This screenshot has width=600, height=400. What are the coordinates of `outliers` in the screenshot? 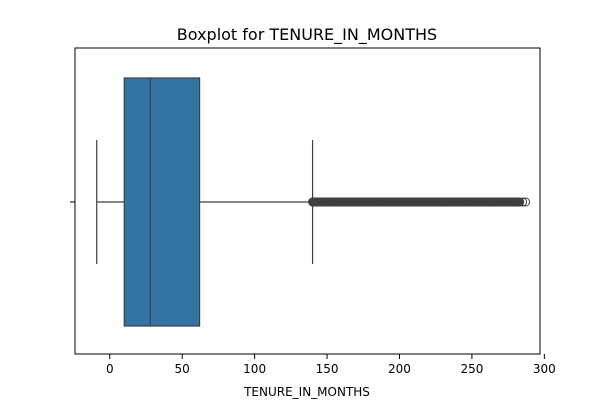 It's located at (419, 202).